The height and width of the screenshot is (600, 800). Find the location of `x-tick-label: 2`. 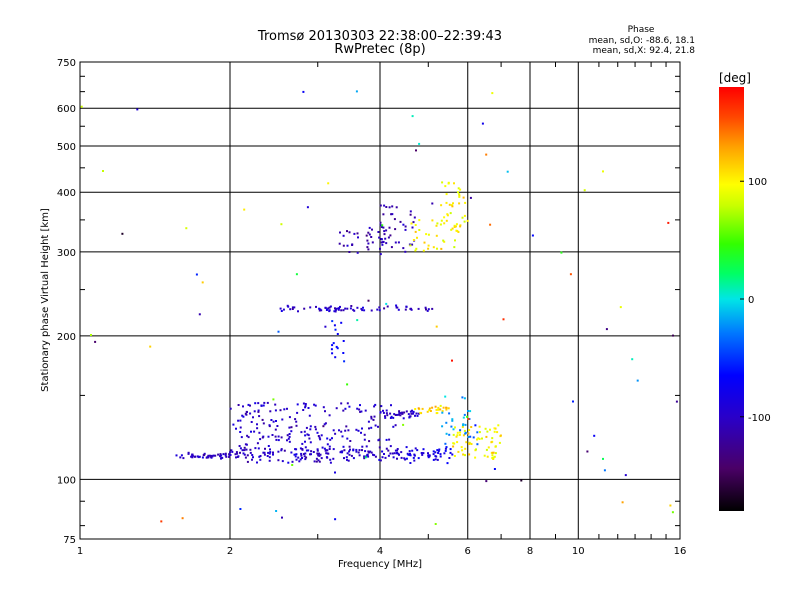

x-tick-label: 2 is located at coordinates (230, 551).